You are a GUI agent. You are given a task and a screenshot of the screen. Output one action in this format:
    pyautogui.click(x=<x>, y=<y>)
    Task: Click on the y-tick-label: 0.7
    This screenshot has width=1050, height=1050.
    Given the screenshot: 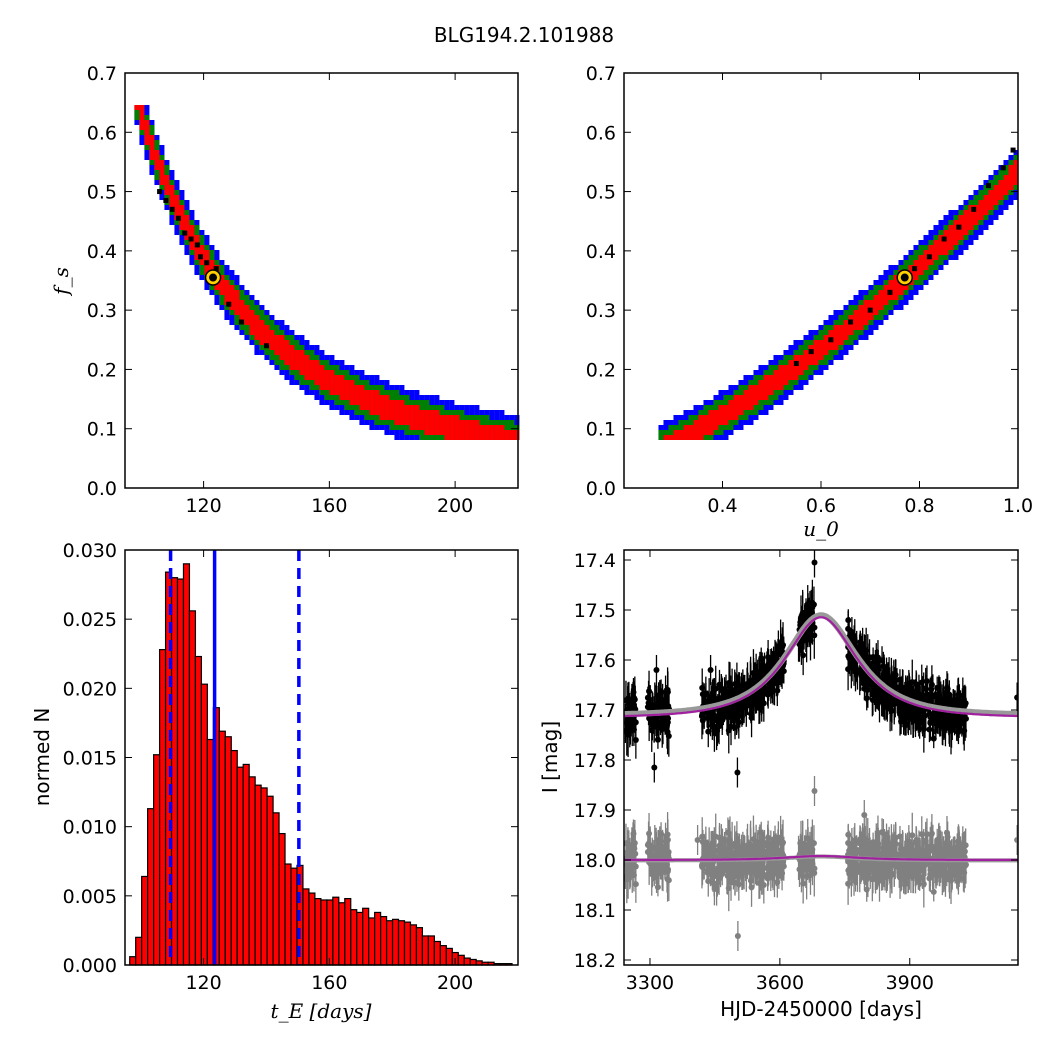 What is the action you would take?
    pyautogui.click(x=601, y=74)
    